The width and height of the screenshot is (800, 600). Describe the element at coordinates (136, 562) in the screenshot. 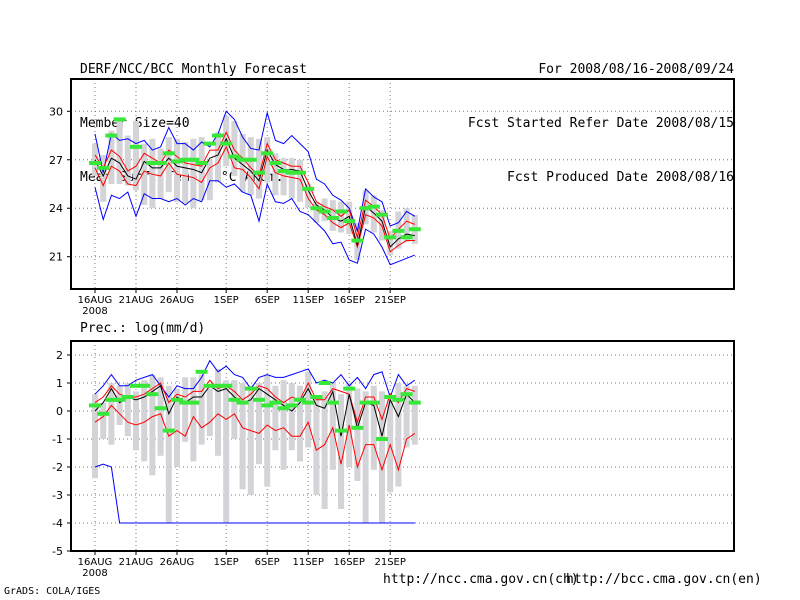

I see `prec-xtick-label: 21AUG` at that location.